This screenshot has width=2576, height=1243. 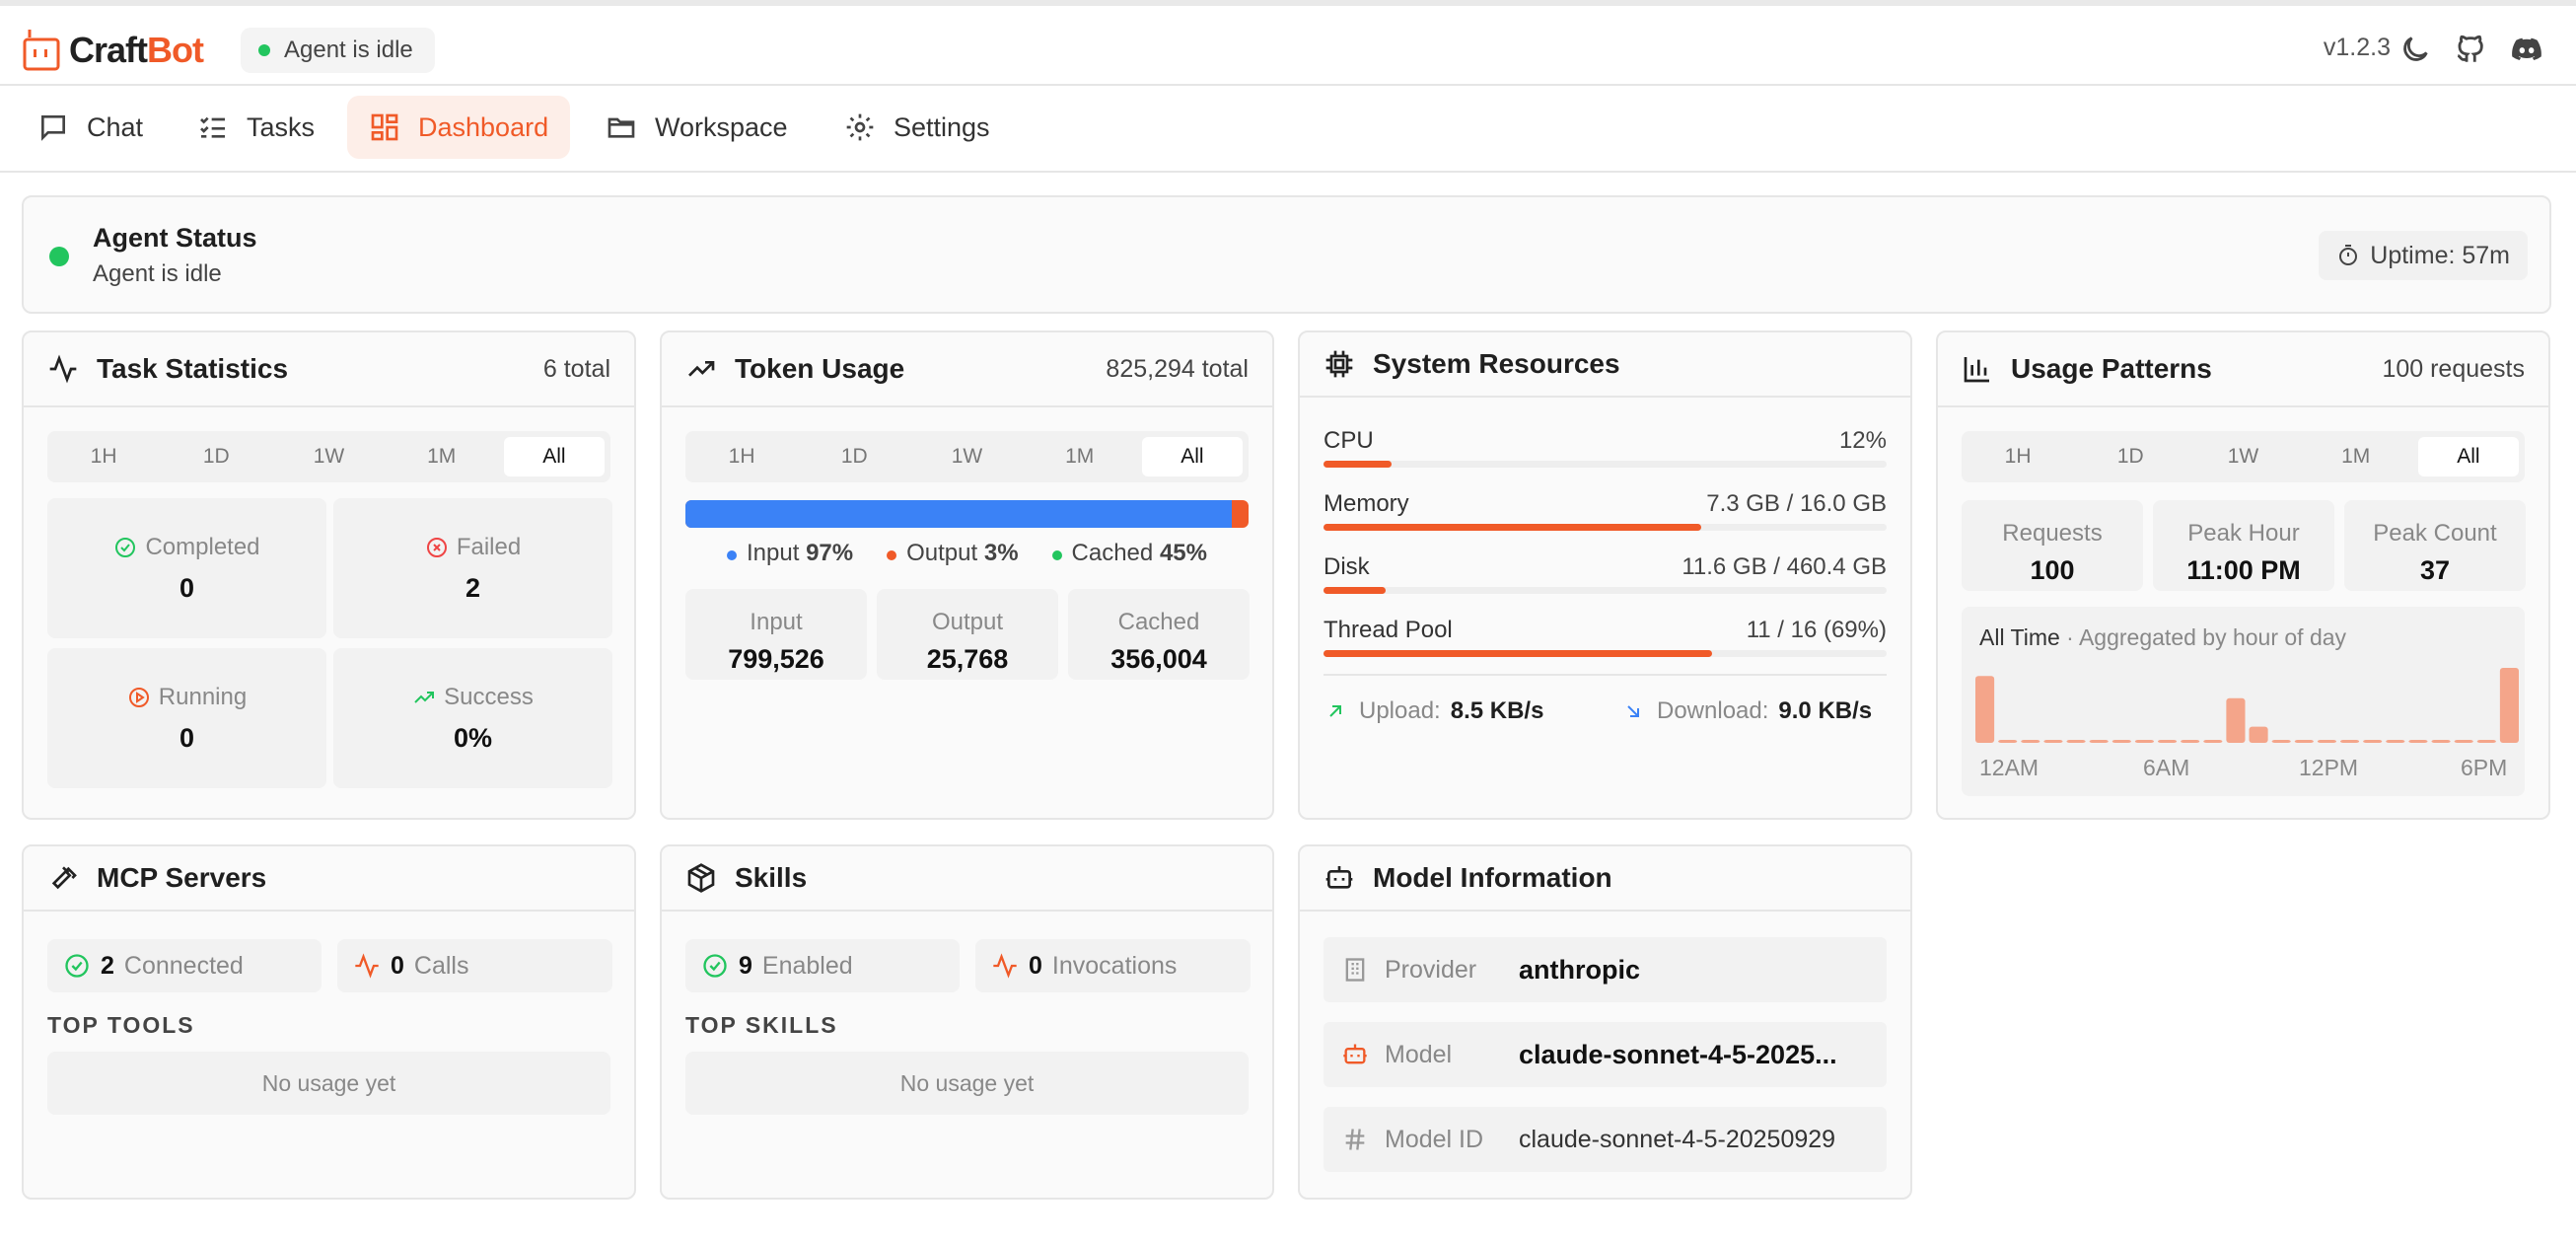 I want to click on arrow-up-right-icon, so click(x=1335, y=711).